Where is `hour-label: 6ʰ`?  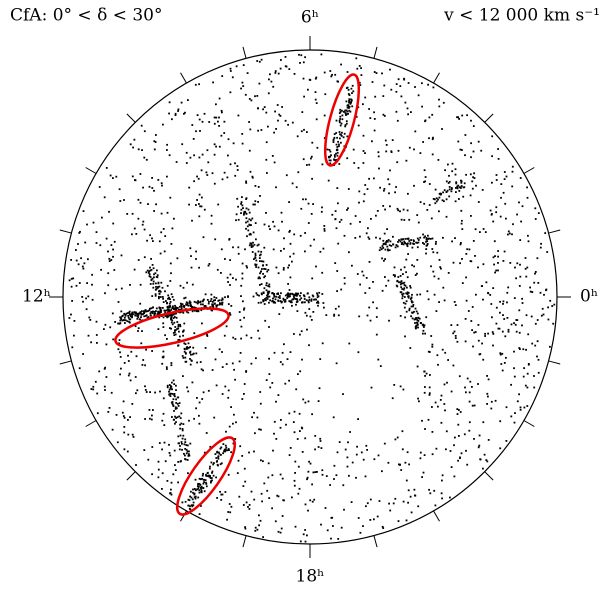
hour-label: 6ʰ is located at coordinates (310, 18).